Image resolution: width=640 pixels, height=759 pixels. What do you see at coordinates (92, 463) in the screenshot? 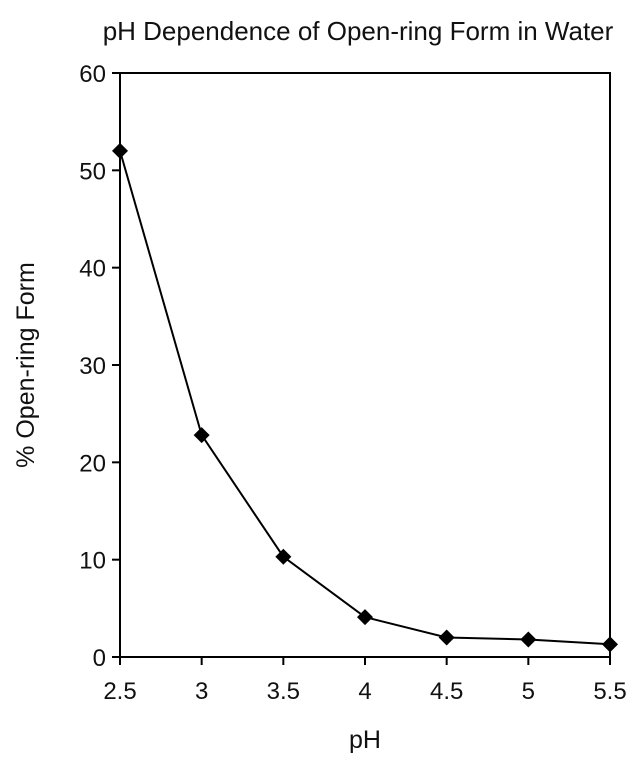
I see `y-tick-label: 20` at bounding box center [92, 463].